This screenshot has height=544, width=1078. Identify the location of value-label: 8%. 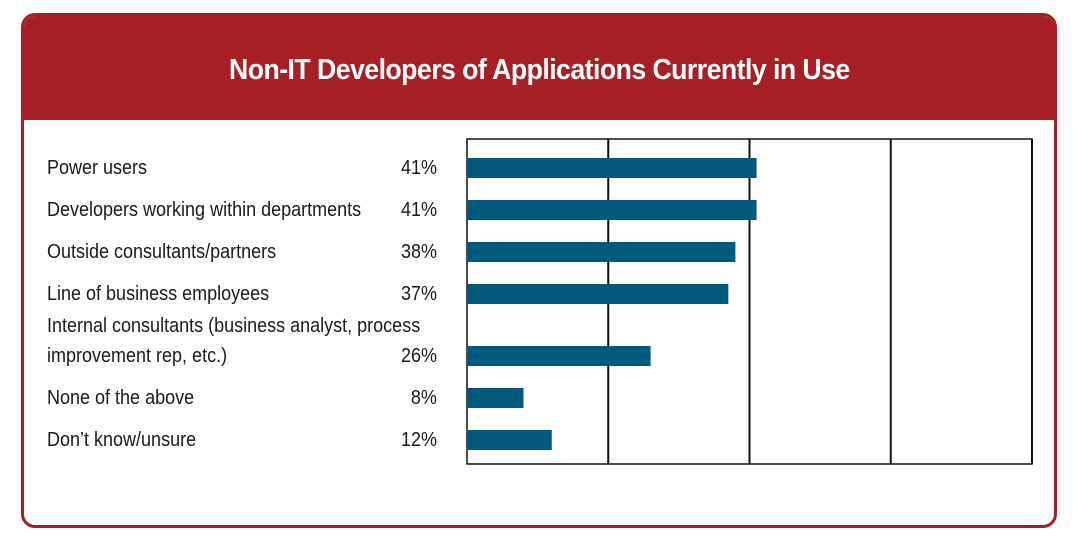
(423, 398).